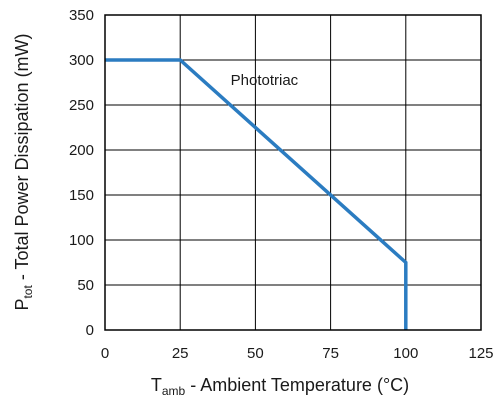  Describe the element at coordinates (81, 173) in the screenshot. I see `y-tick-labels: 0 50 100 150 200 250 300 350` at that location.